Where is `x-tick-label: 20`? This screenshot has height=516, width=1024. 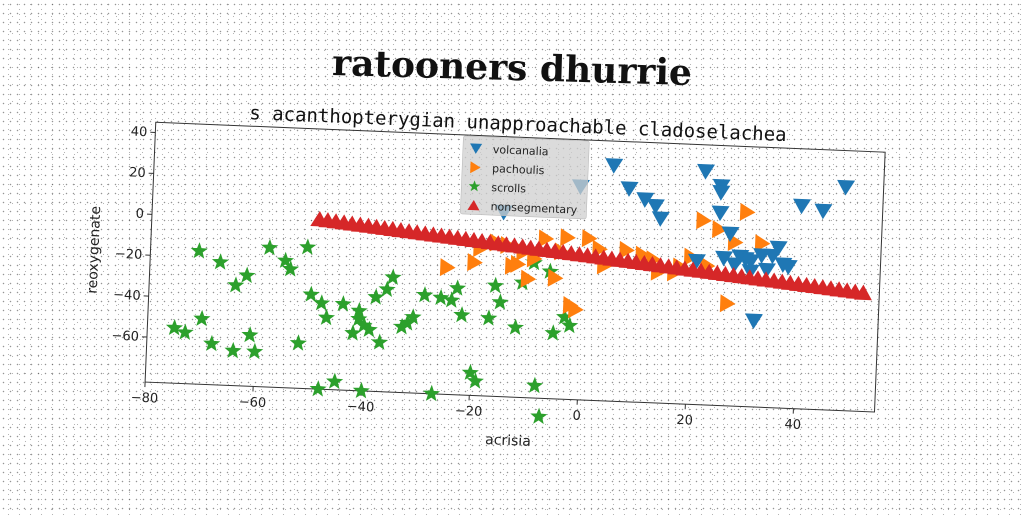
x-tick-label: 20 is located at coordinates (684, 421).